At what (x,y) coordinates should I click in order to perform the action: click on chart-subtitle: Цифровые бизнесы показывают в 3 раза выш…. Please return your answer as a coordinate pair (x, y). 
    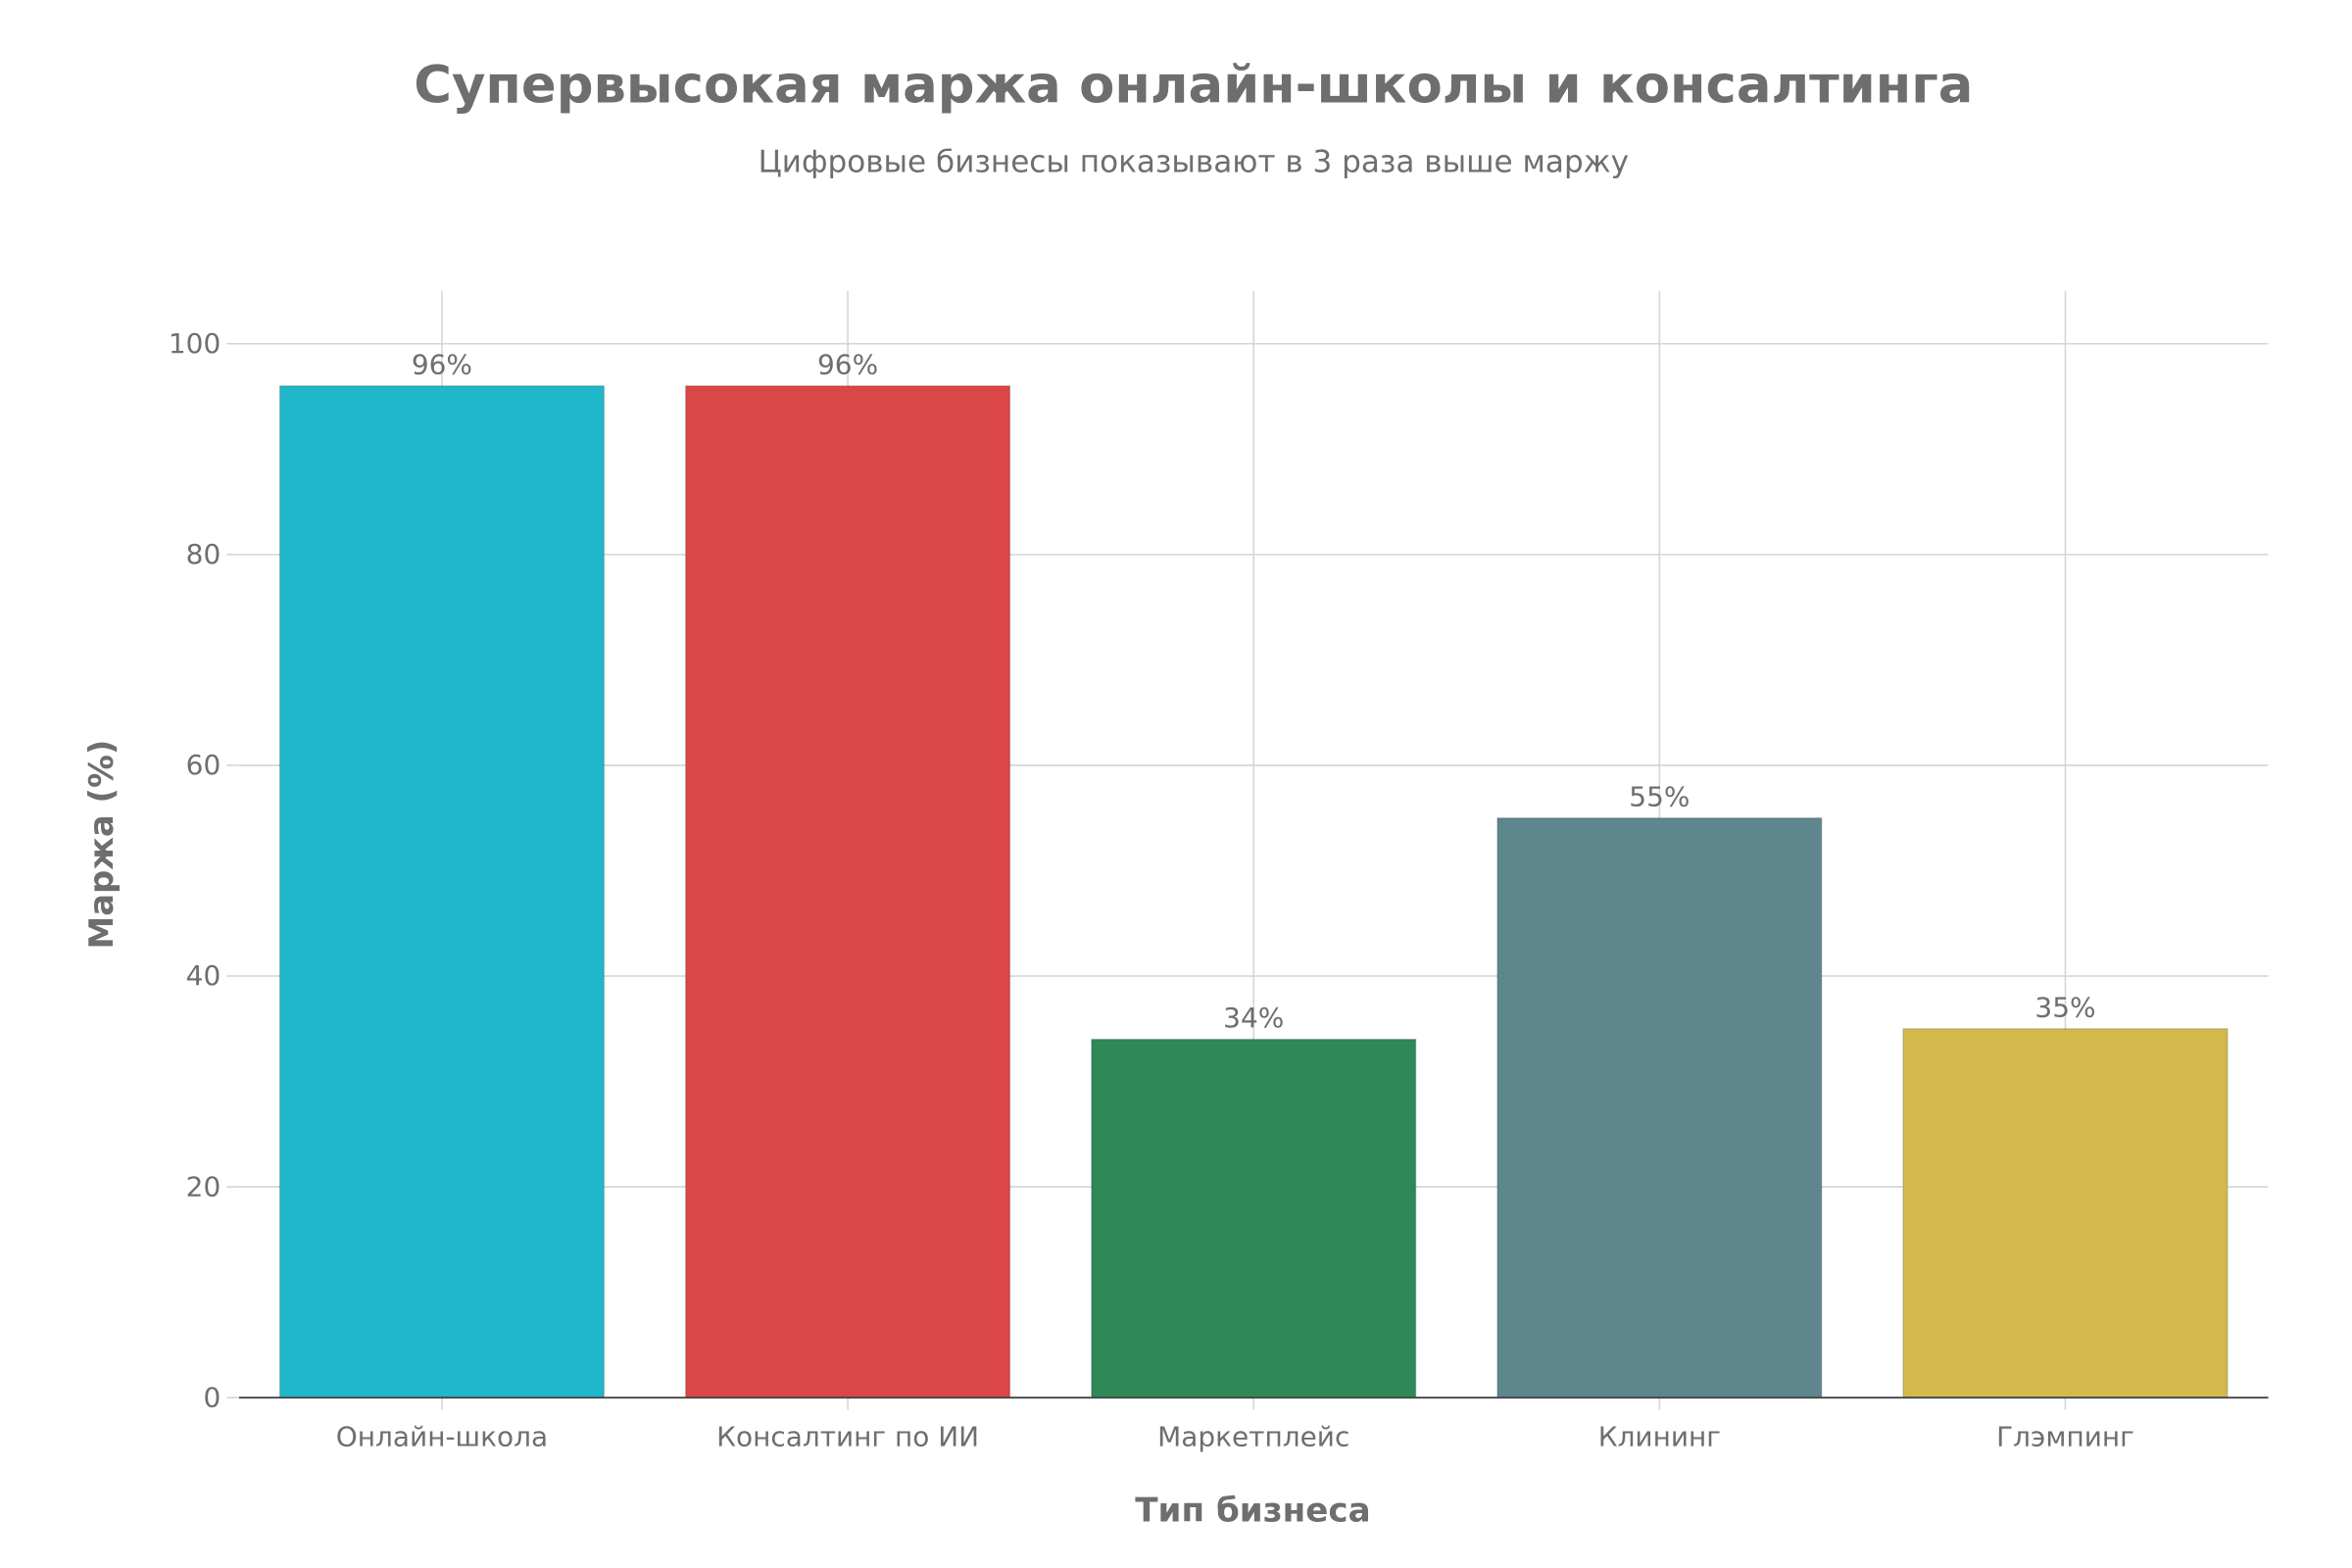
    Looking at the image, I should click on (1194, 162).